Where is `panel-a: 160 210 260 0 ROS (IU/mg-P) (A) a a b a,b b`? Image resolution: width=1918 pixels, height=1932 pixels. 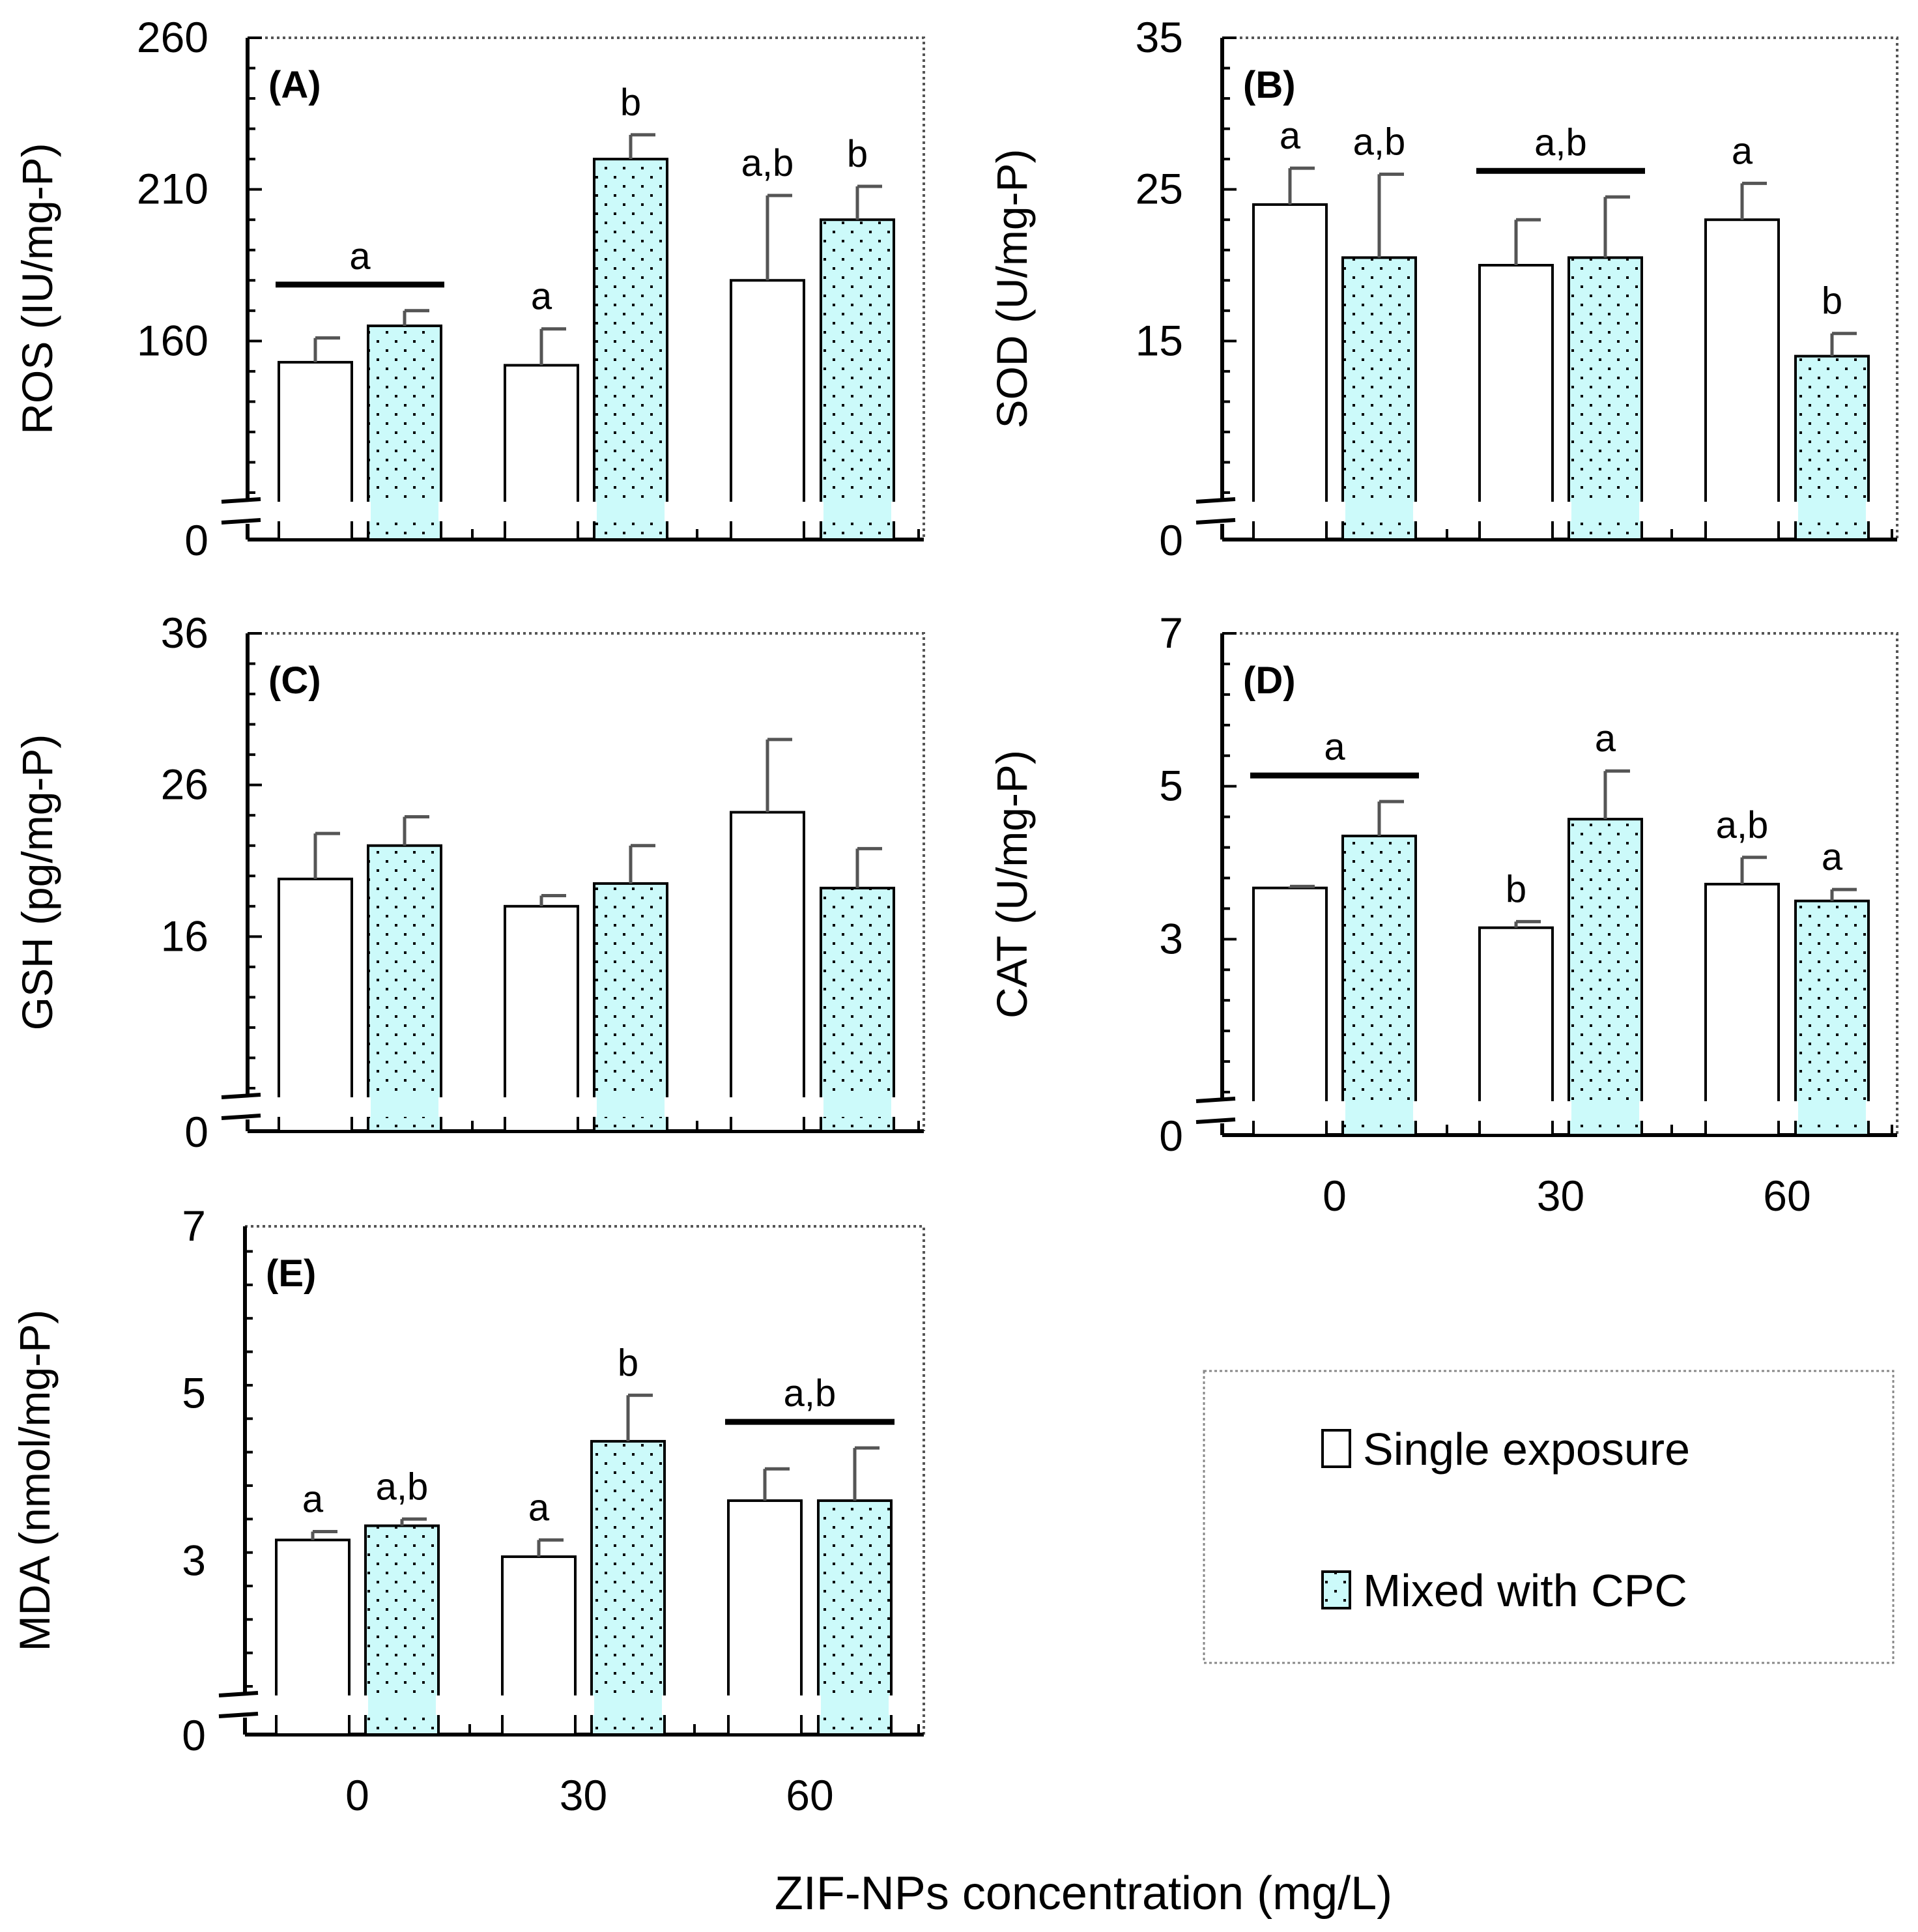 panel-a: 160 210 260 0 ROS (IU/mg-P) (A) a a b a,b b is located at coordinates (469, 288).